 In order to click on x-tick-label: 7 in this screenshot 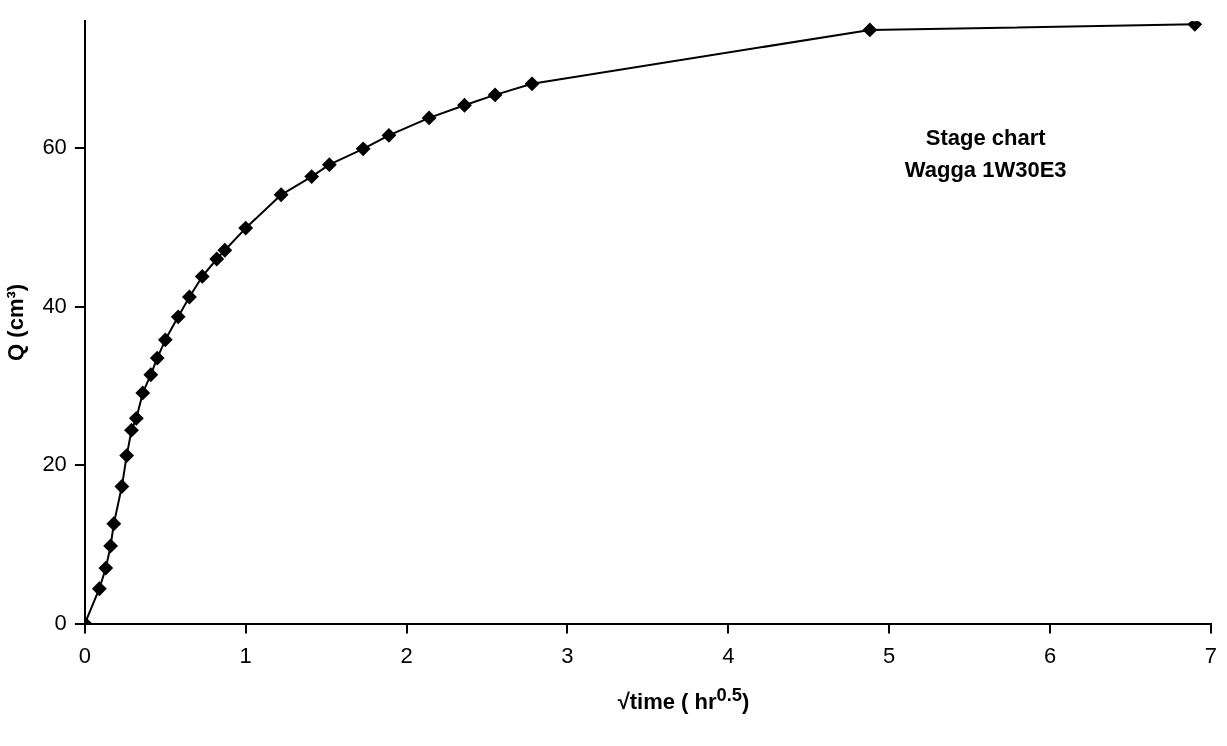, I will do `click(1211, 655)`.